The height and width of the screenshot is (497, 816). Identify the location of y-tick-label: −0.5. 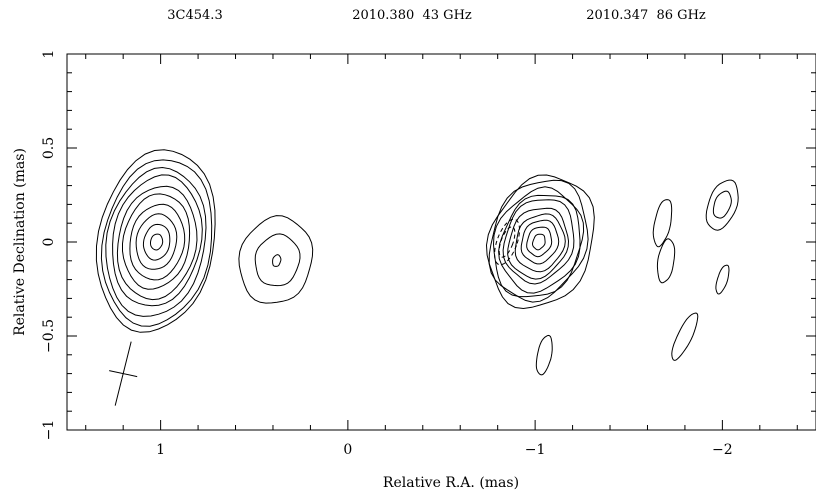
(49, 336).